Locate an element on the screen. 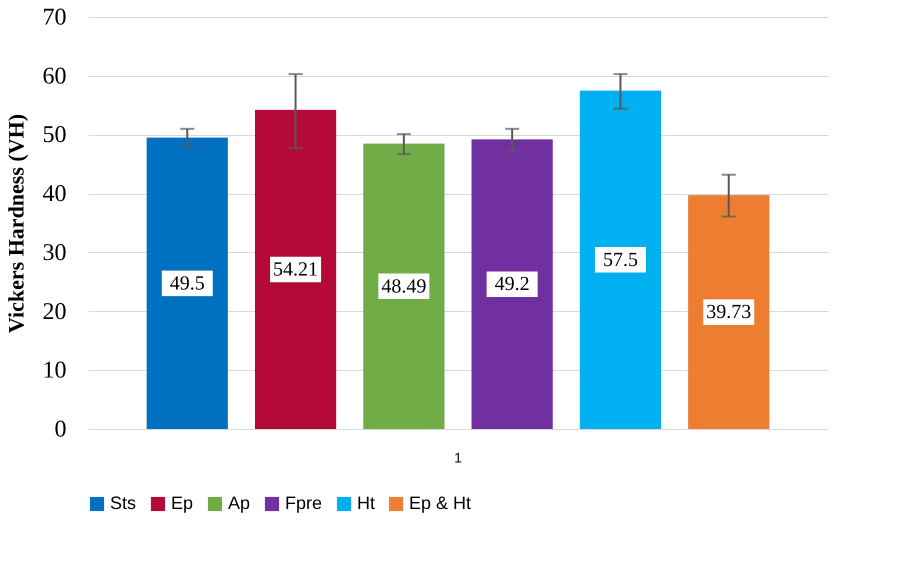  data-label: 49.2 is located at coordinates (512, 284).